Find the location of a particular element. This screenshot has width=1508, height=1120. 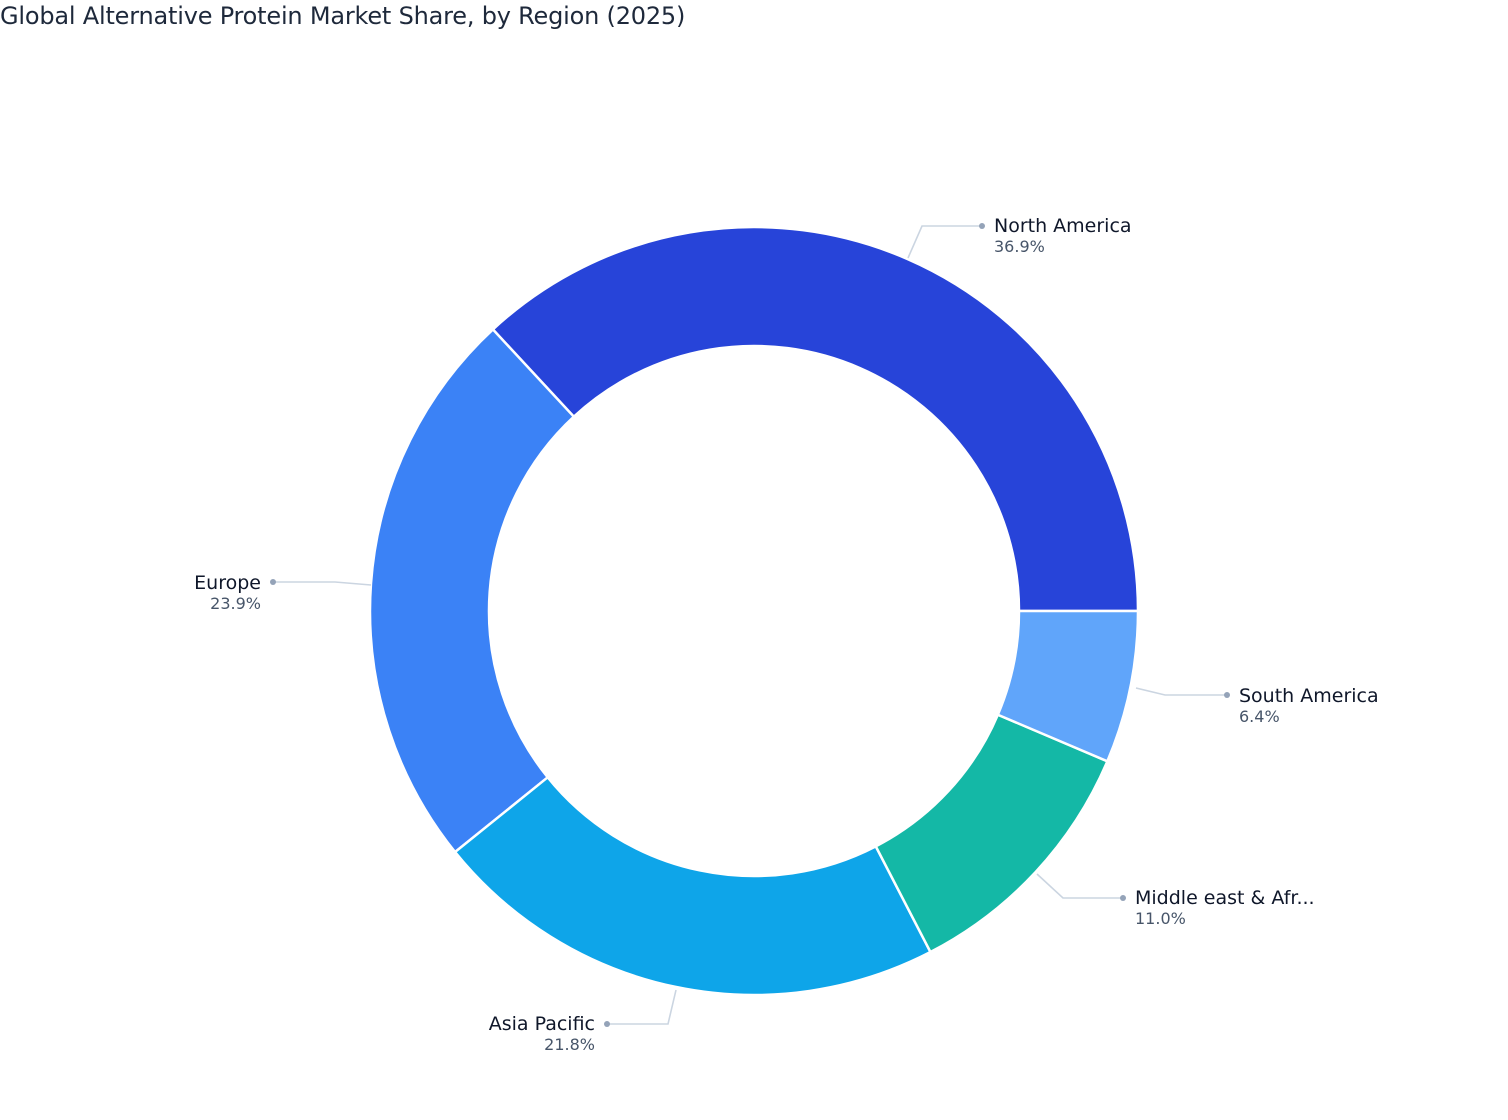

leader-dot-south-america is located at coordinates (1227, 695).